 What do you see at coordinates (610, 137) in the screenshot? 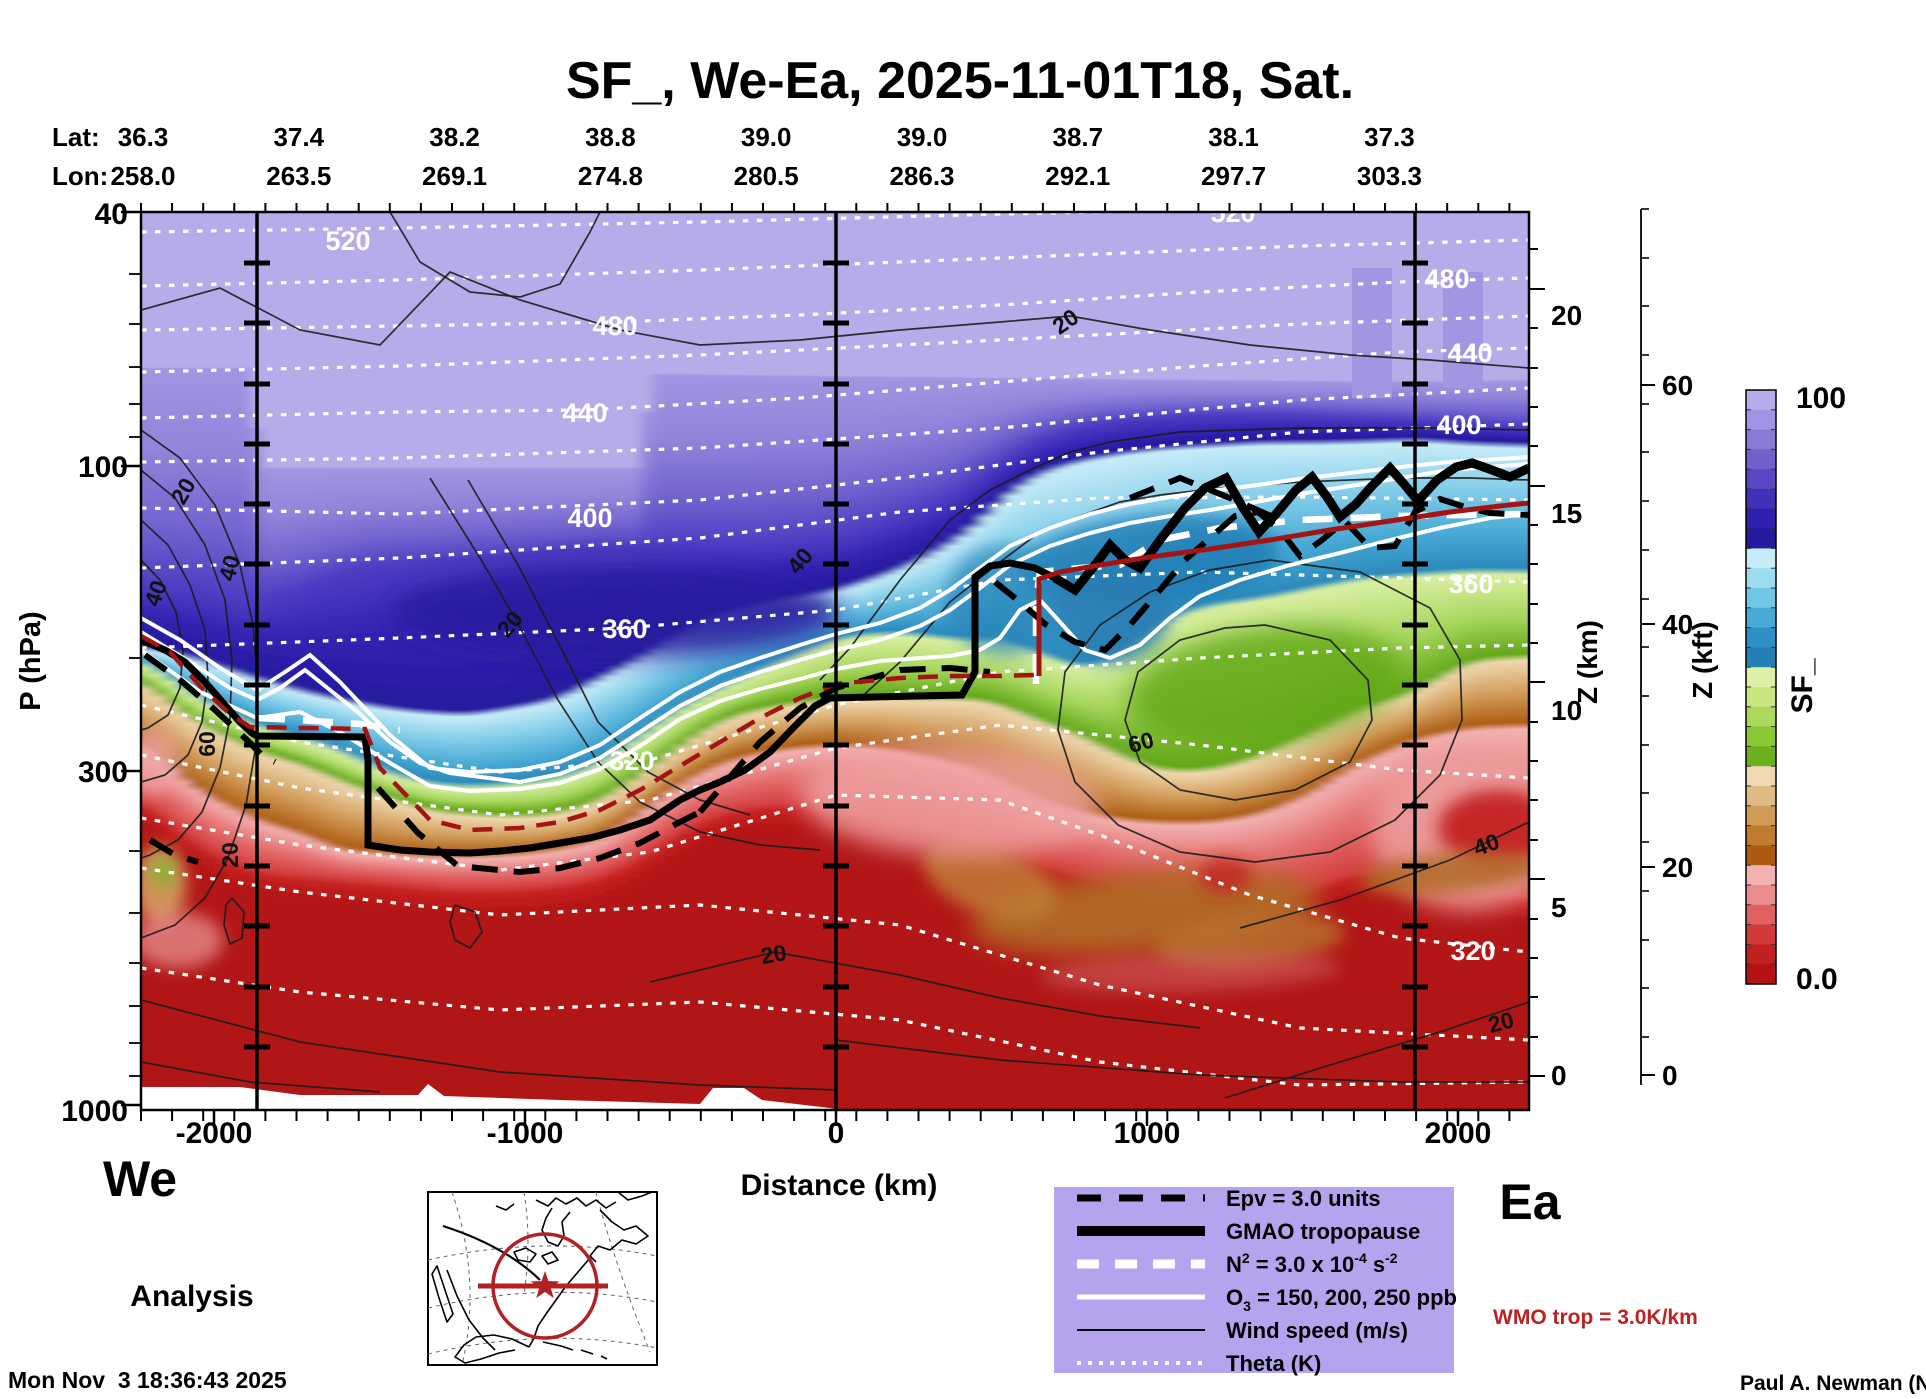
I see `svg-text: 38.8` at bounding box center [610, 137].